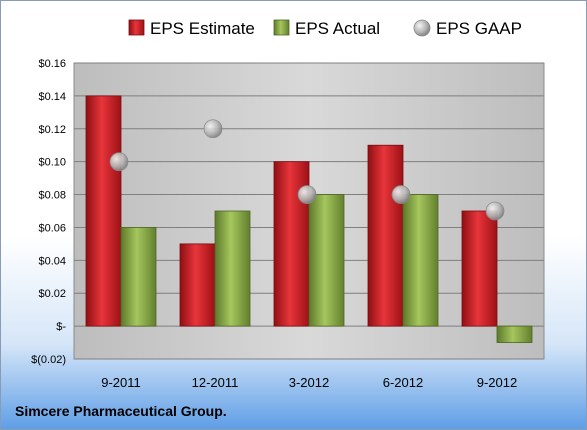 Image resolution: width=587 pixels, height=430 pixels. I want to click on y-tick-label: $0.04, so click(52, 261).